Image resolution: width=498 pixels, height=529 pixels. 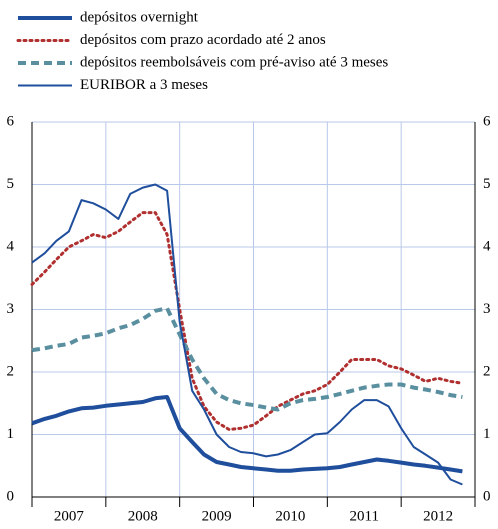 What do you see at coordinates (487, 184) in the screenshot?
I see `y2-tick-label: 5` at bounding box center [487, 184].